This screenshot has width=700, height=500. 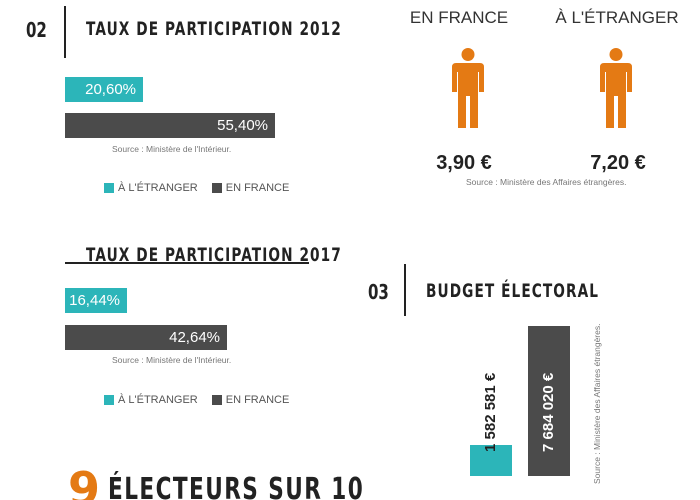 What do you see at coordinates (84, 481) in the screenshot?
I see `big-number-9: 9` at bounding box center [84, 481].